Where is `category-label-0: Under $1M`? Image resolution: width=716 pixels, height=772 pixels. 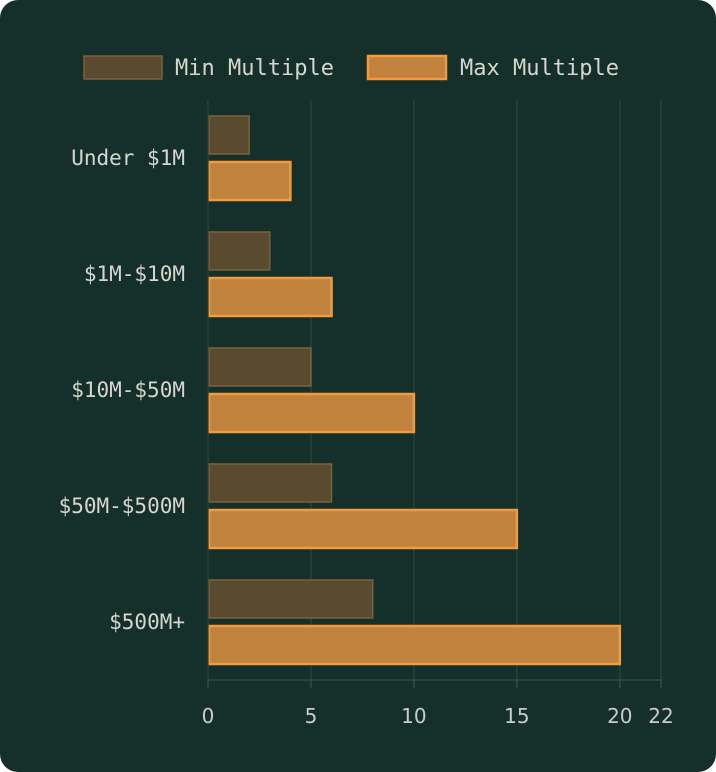 category-label-0: Under $1M is located at coordinates (128, 158).